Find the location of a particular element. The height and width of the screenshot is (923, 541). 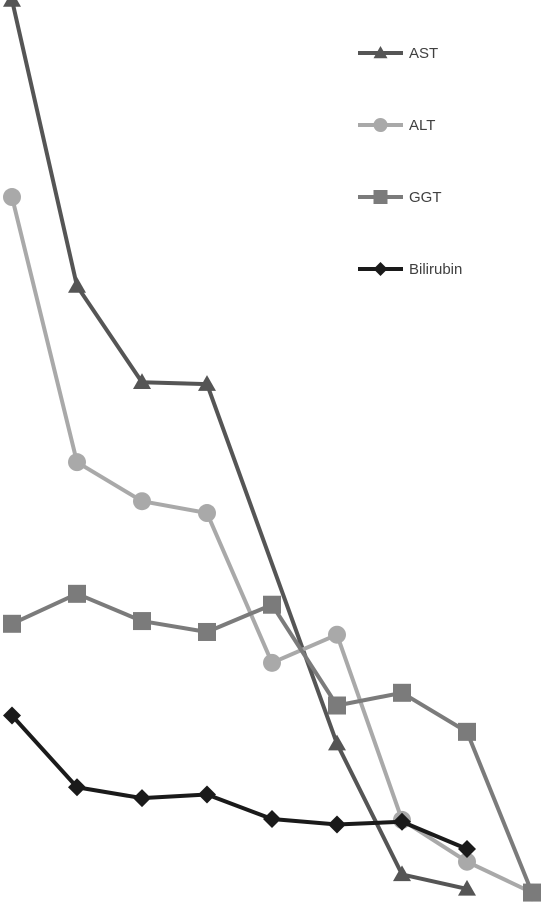

series-bilirubin is located at coordinates (239, 782).